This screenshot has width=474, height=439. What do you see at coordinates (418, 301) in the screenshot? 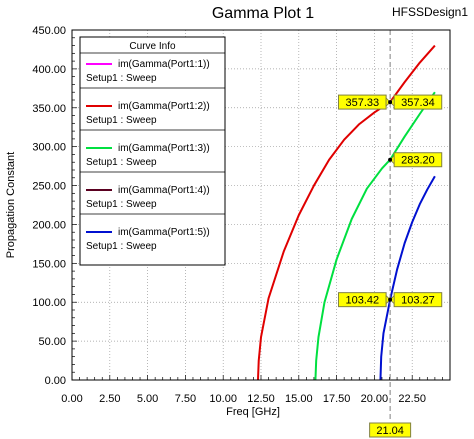
I see `marker-right-value: 103.27` at bounding box center [418, 301].